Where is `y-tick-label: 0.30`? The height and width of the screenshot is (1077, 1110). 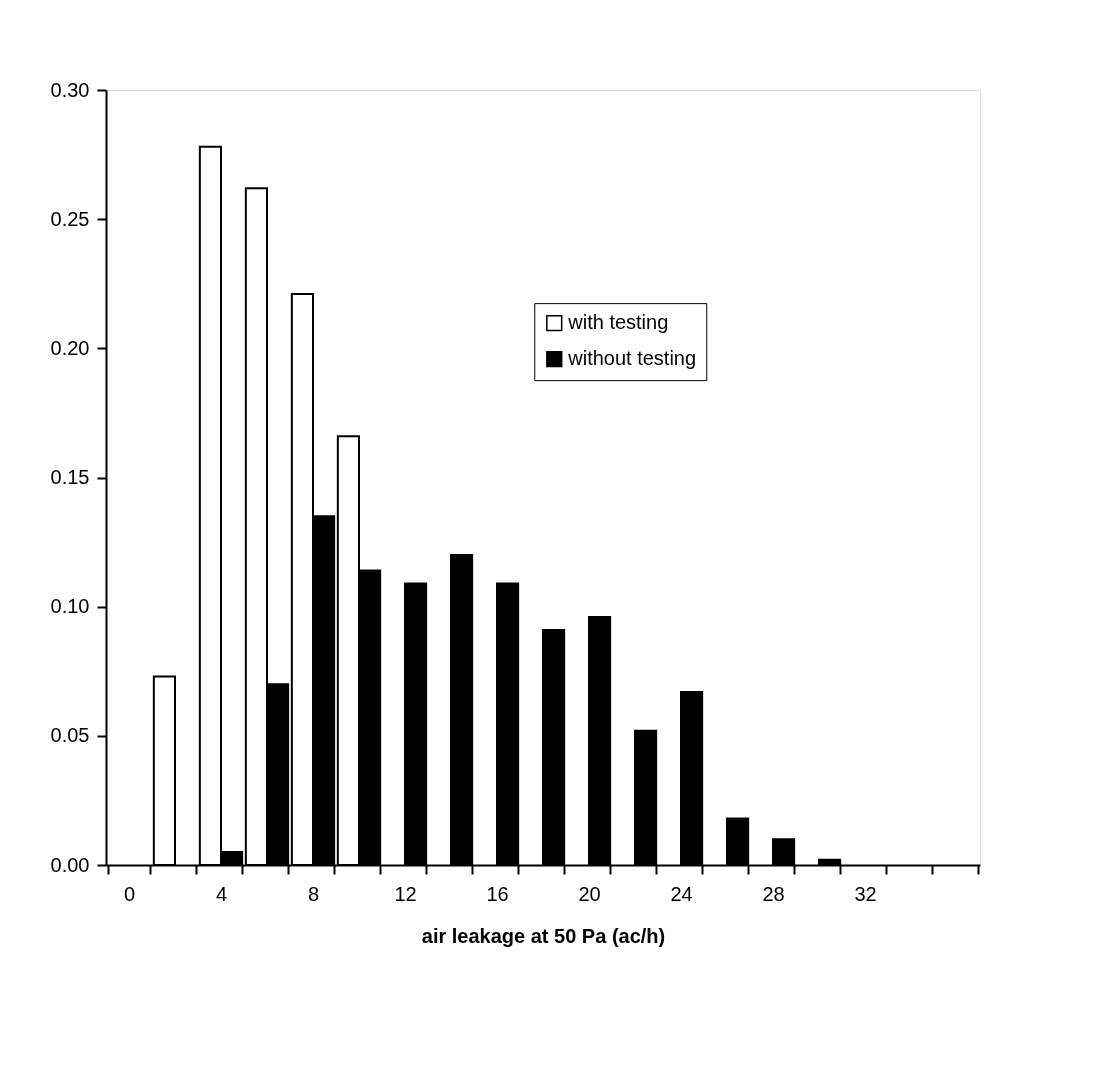 y-tick-label: 0.30 is located at coordinates (70, 89).